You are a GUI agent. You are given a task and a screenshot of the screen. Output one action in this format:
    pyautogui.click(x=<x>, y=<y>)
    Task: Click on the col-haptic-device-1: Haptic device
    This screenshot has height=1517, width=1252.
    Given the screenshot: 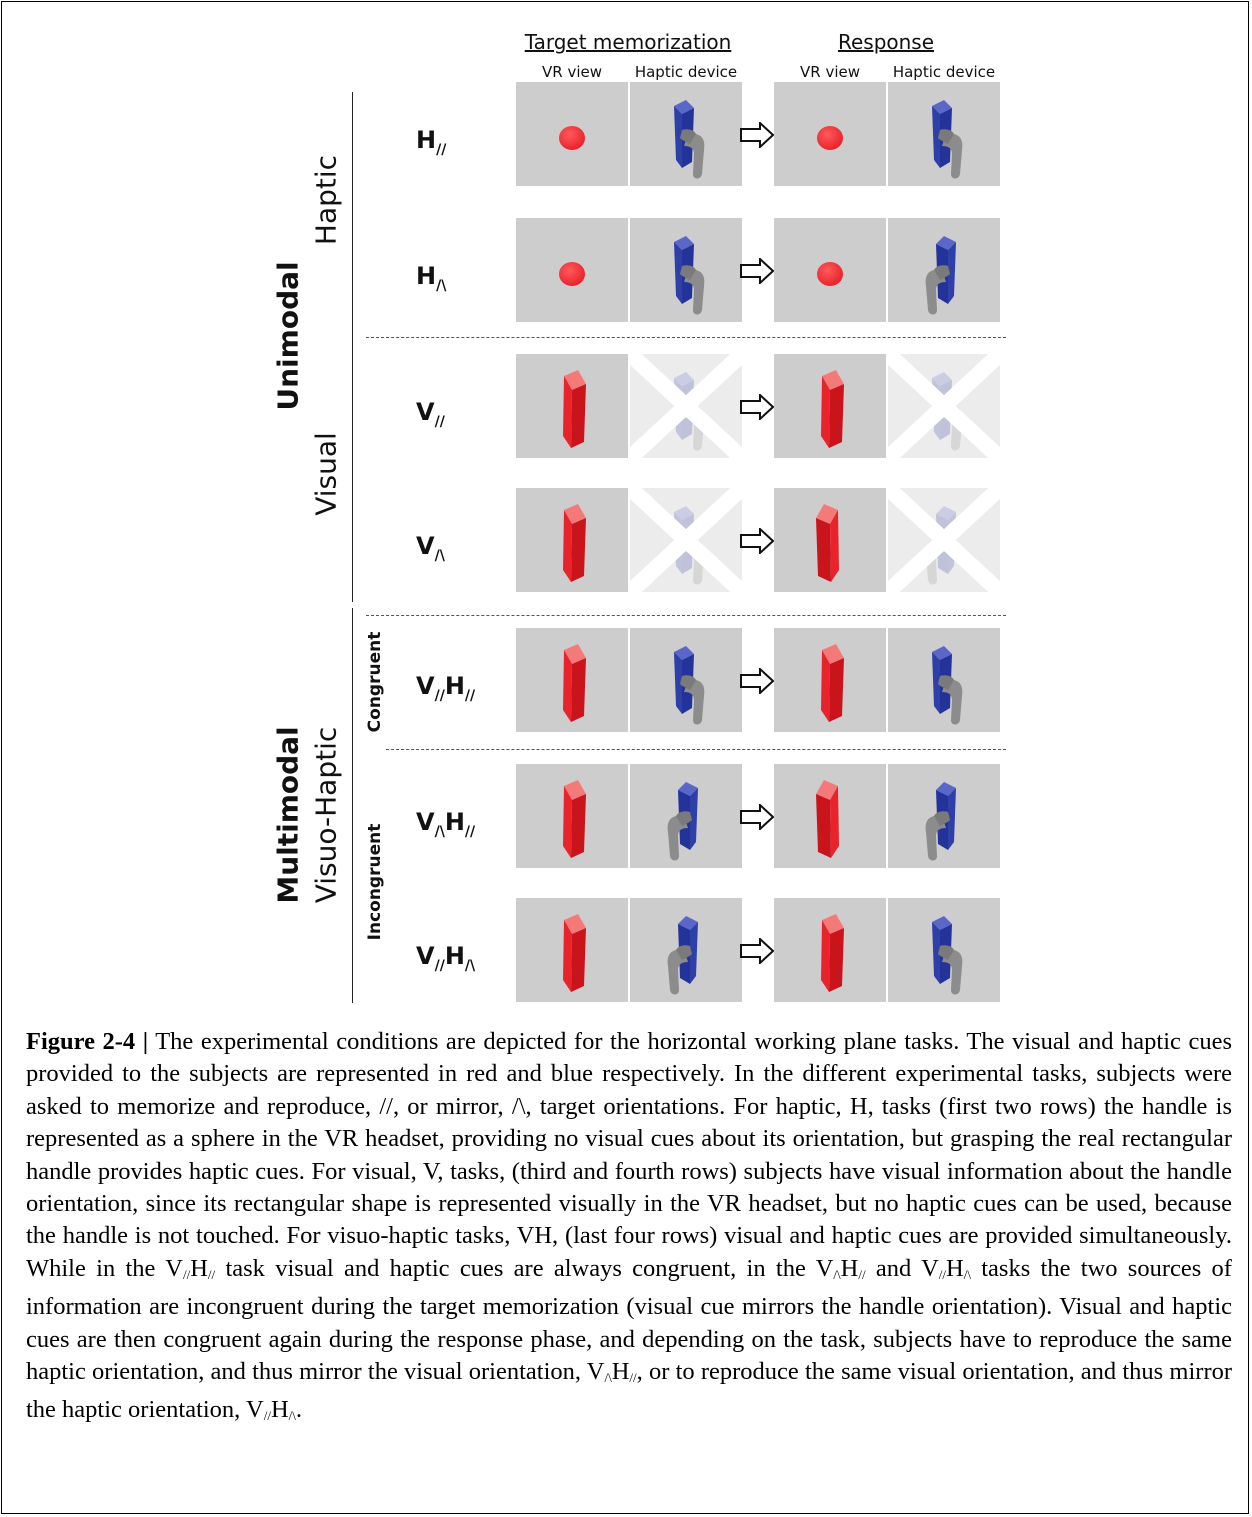 What is the action you would take?
    pyautogui.click(x=686, y=72)
    